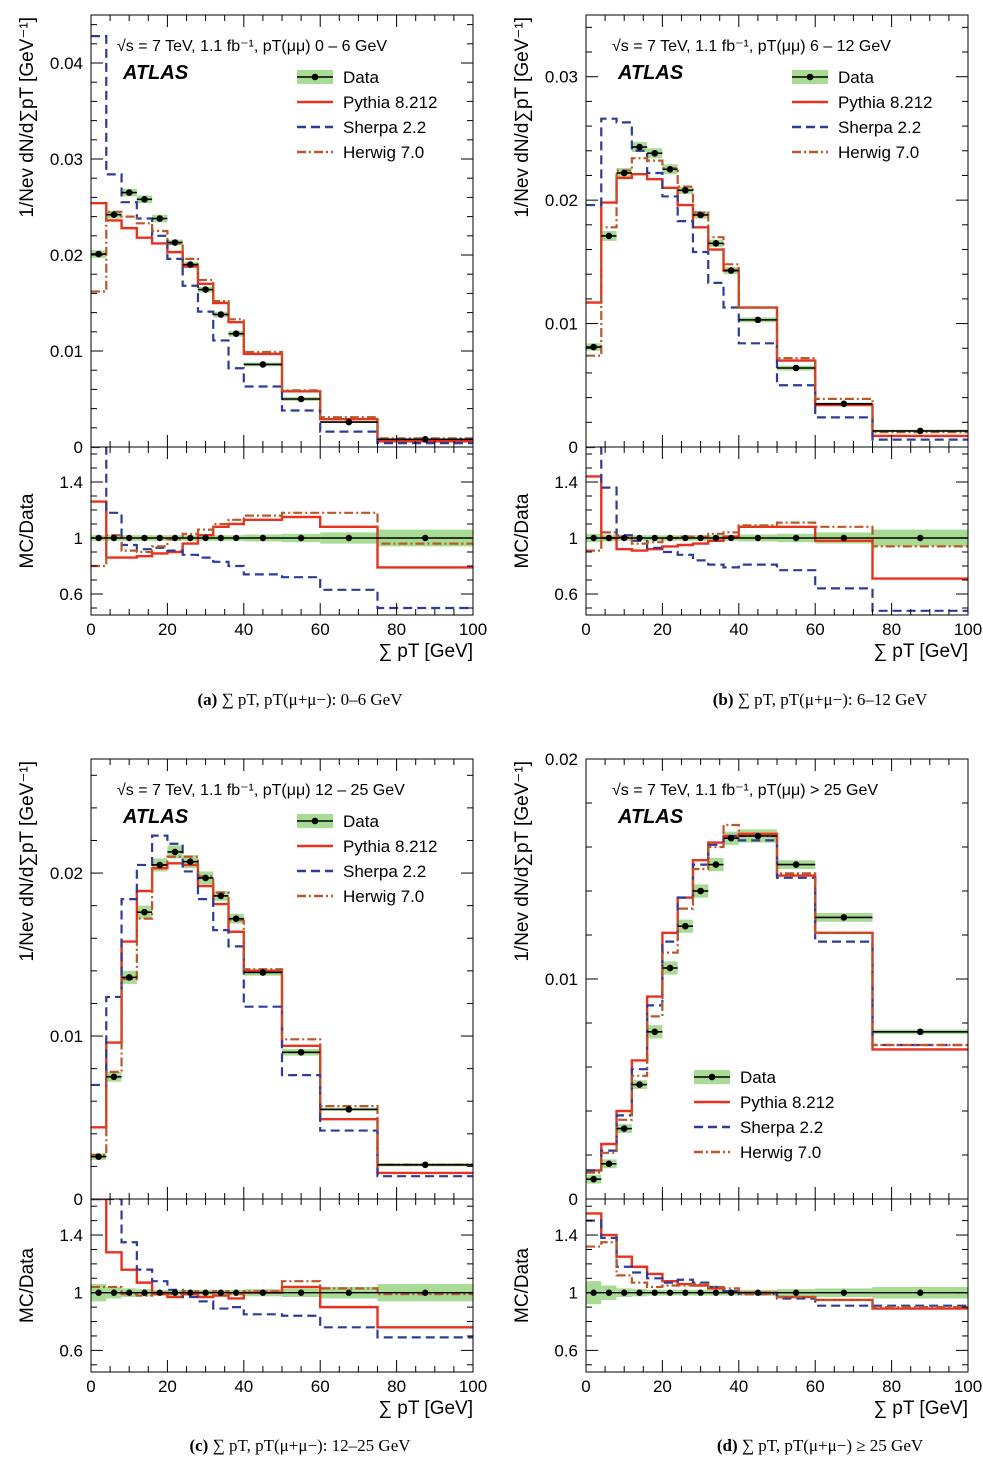  I want to click on x-tick-label: 100, so click(473, 629).